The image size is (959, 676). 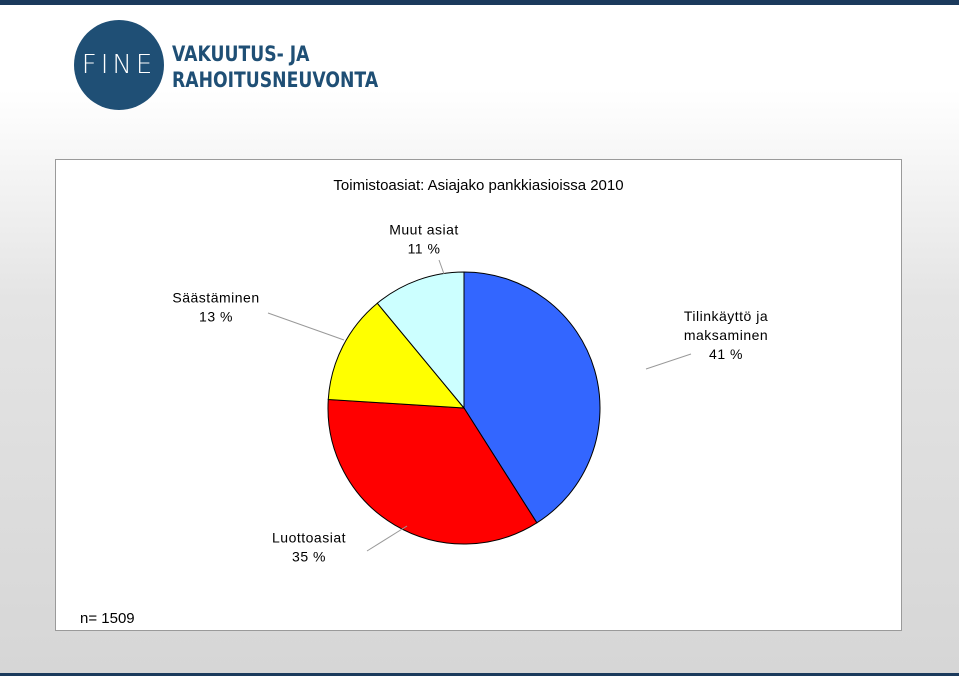 I want to click on slice-value-label-1: 35 %, so click(x=309, y=557).